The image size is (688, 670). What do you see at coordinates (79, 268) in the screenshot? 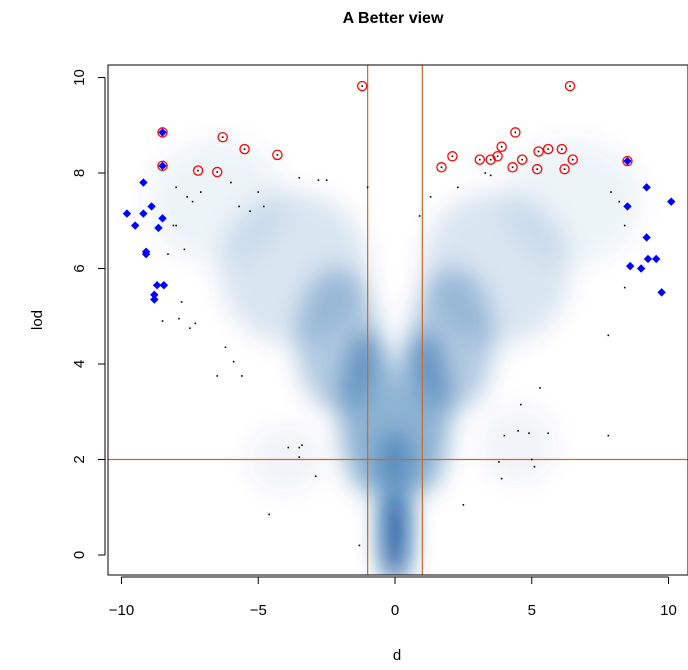
I see `y-tick-label: 6` at bounding box center [79, 268].